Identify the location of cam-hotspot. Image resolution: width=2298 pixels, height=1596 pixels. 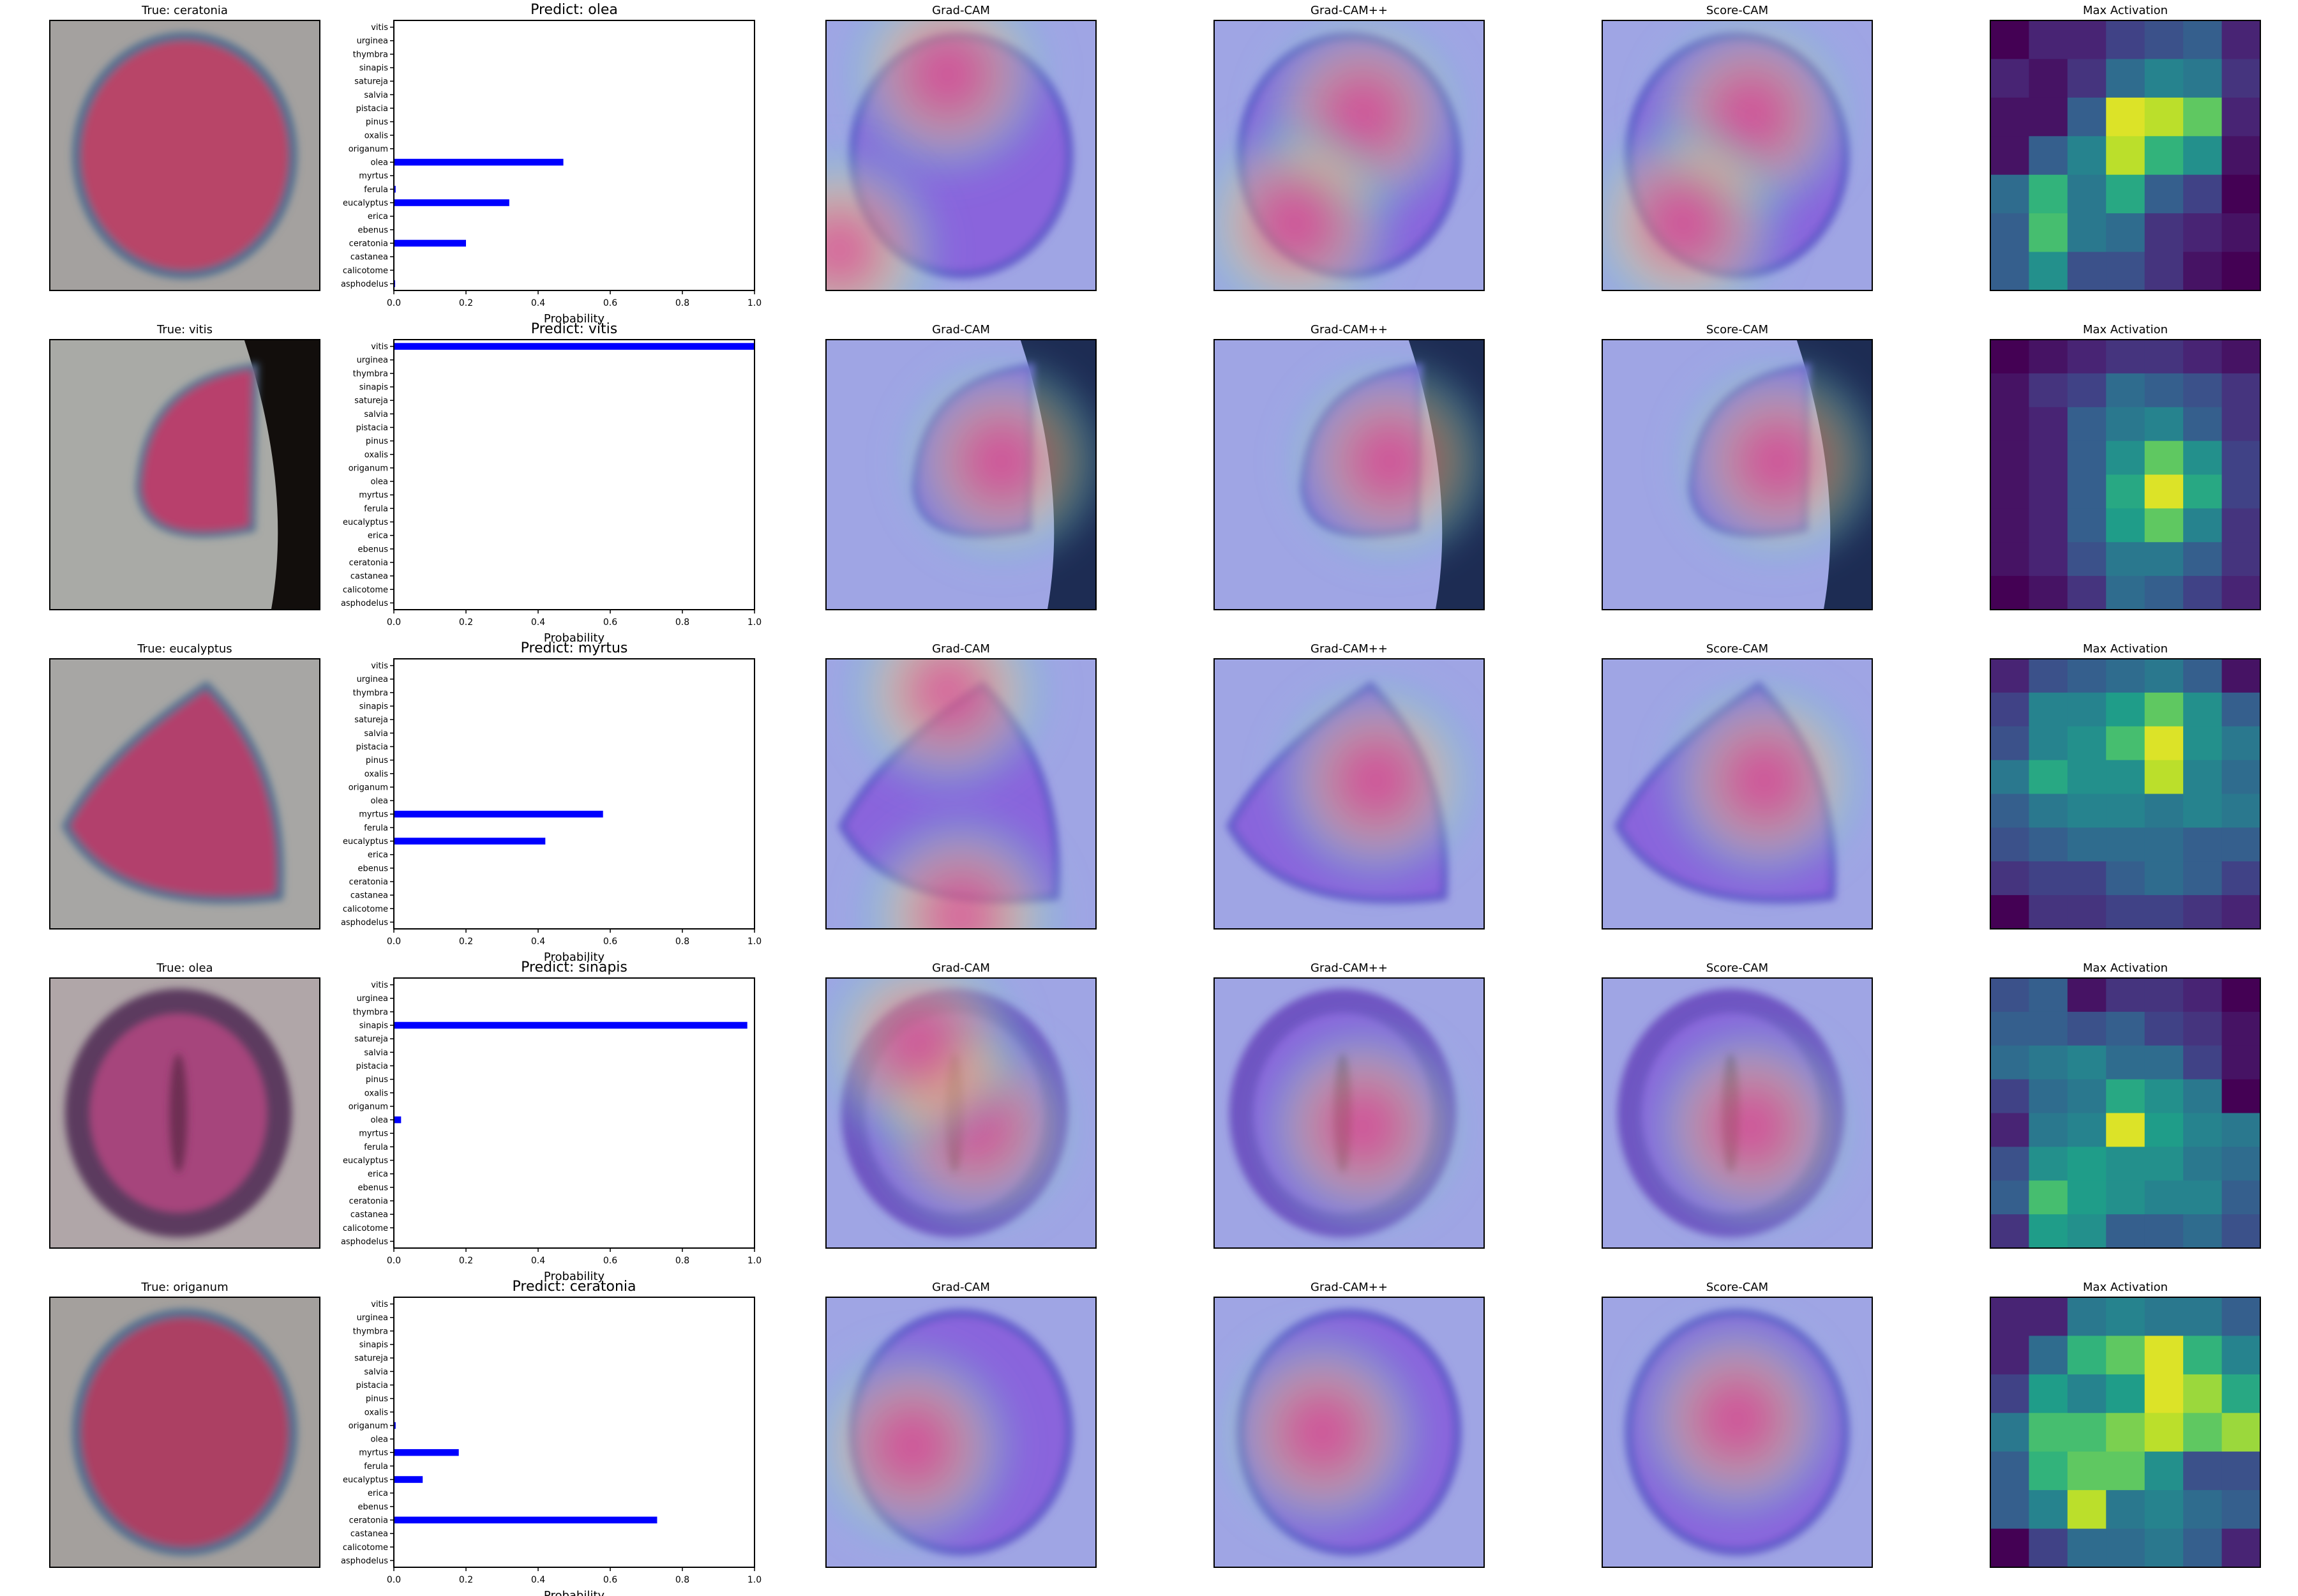
(992, 461).